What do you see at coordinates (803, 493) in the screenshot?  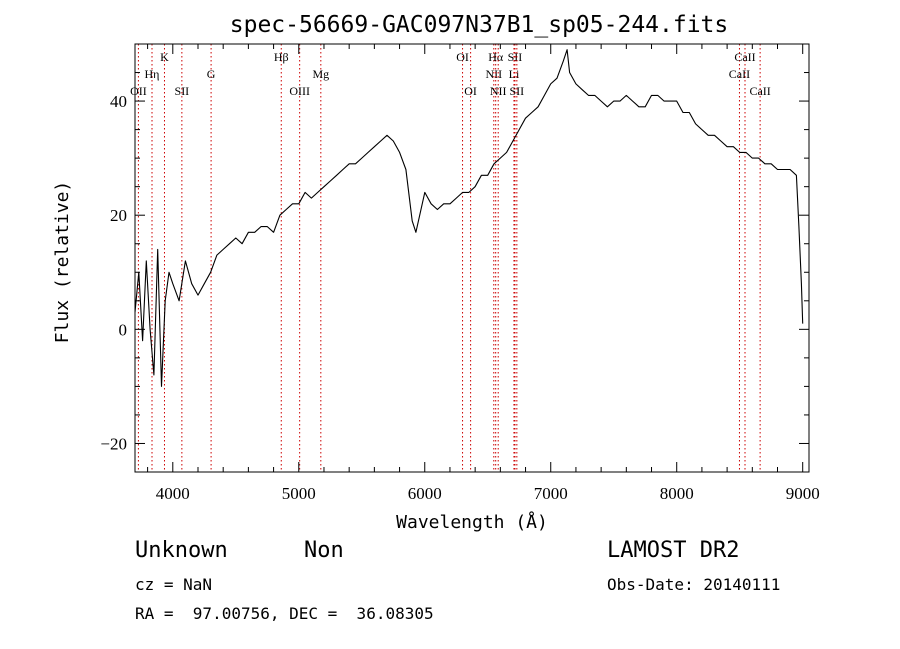 I see `x-tick-label: 9000` at bounding box center [803, 493].